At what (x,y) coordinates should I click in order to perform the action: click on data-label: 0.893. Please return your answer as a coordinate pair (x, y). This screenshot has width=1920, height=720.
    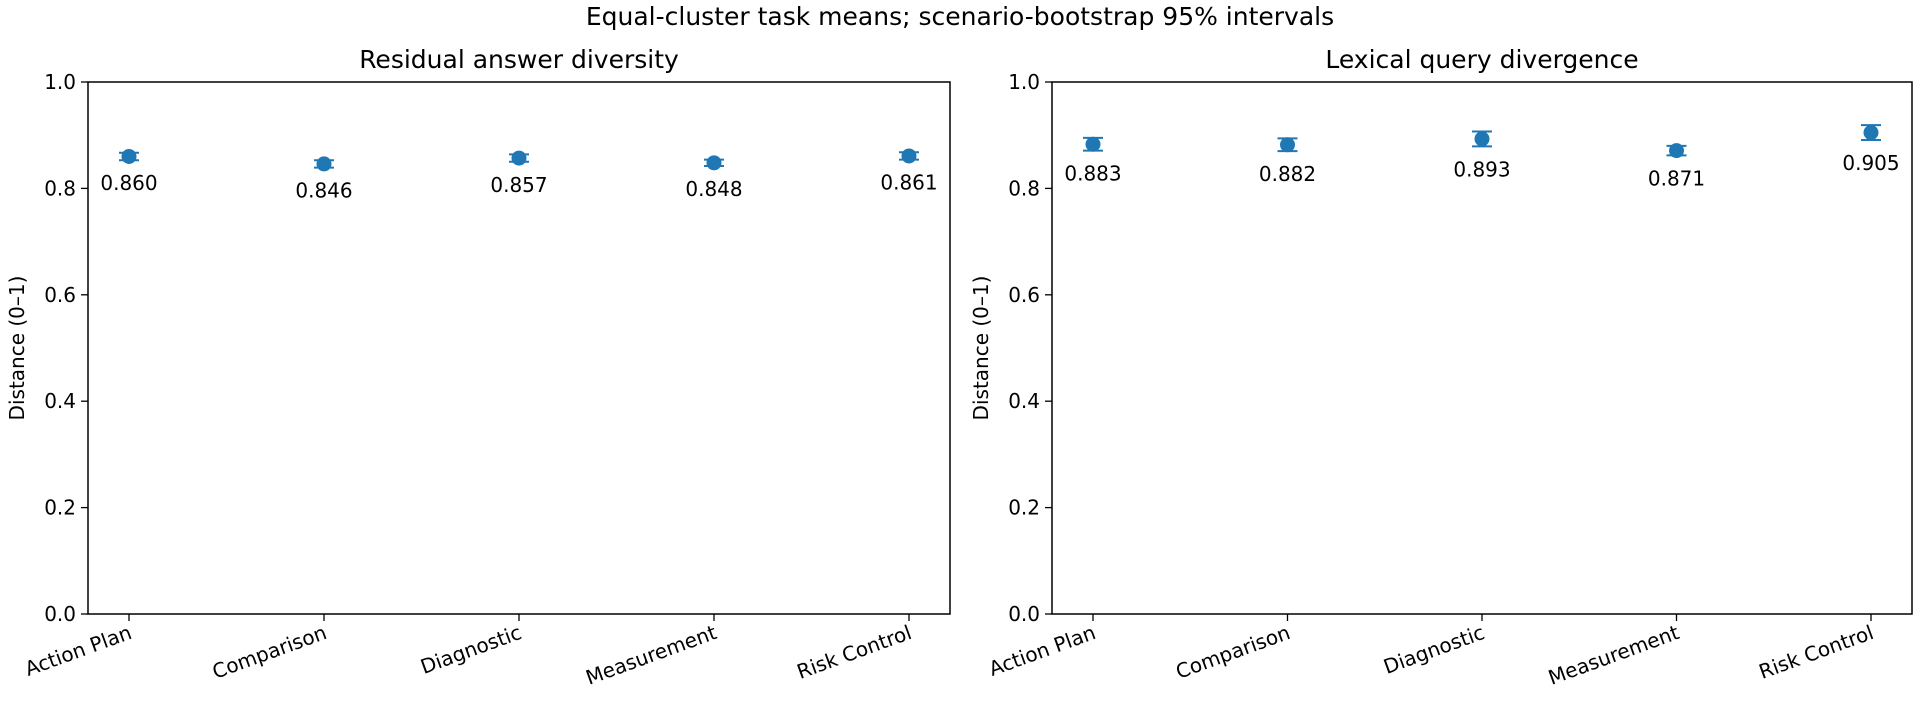
    Looking at the image, I should click on (1481, 169).